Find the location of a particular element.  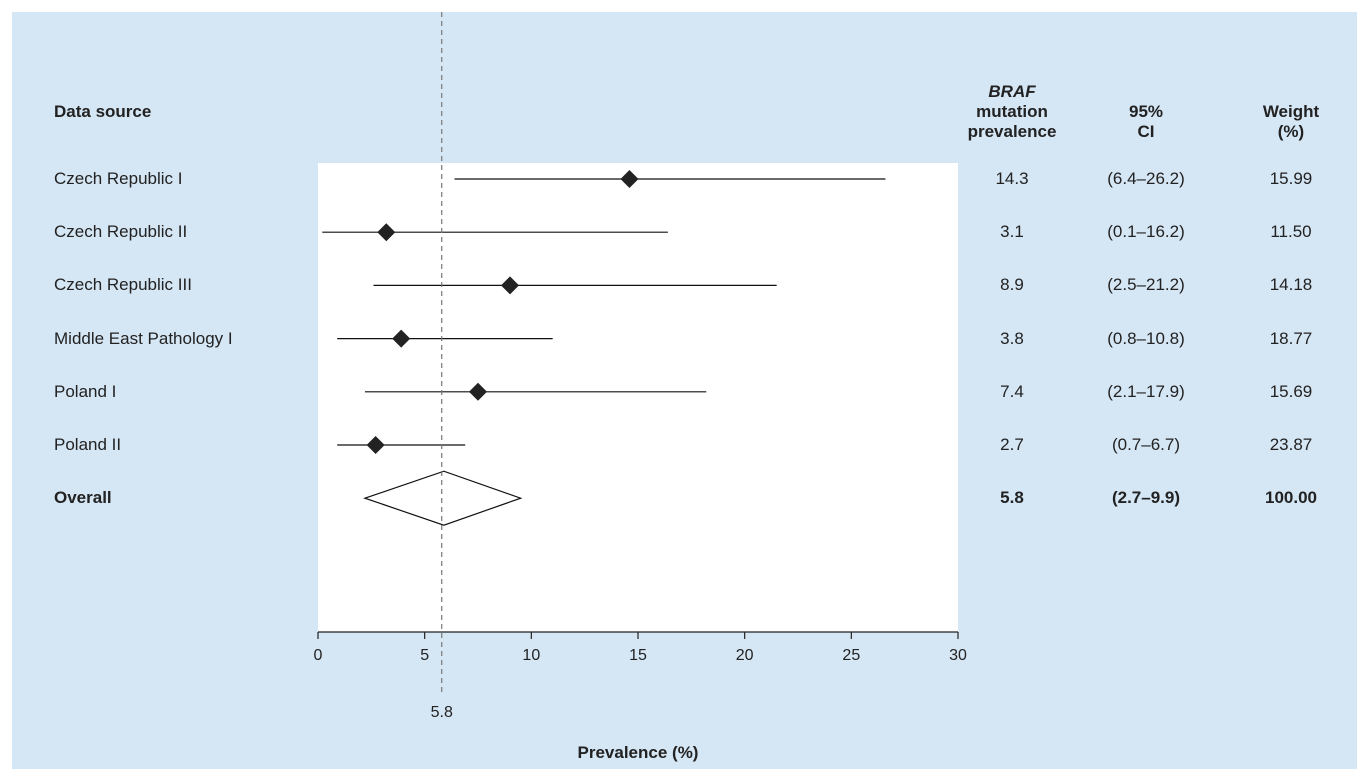

study-prevalence: 2.7 is located at coordinates (1012, 444).